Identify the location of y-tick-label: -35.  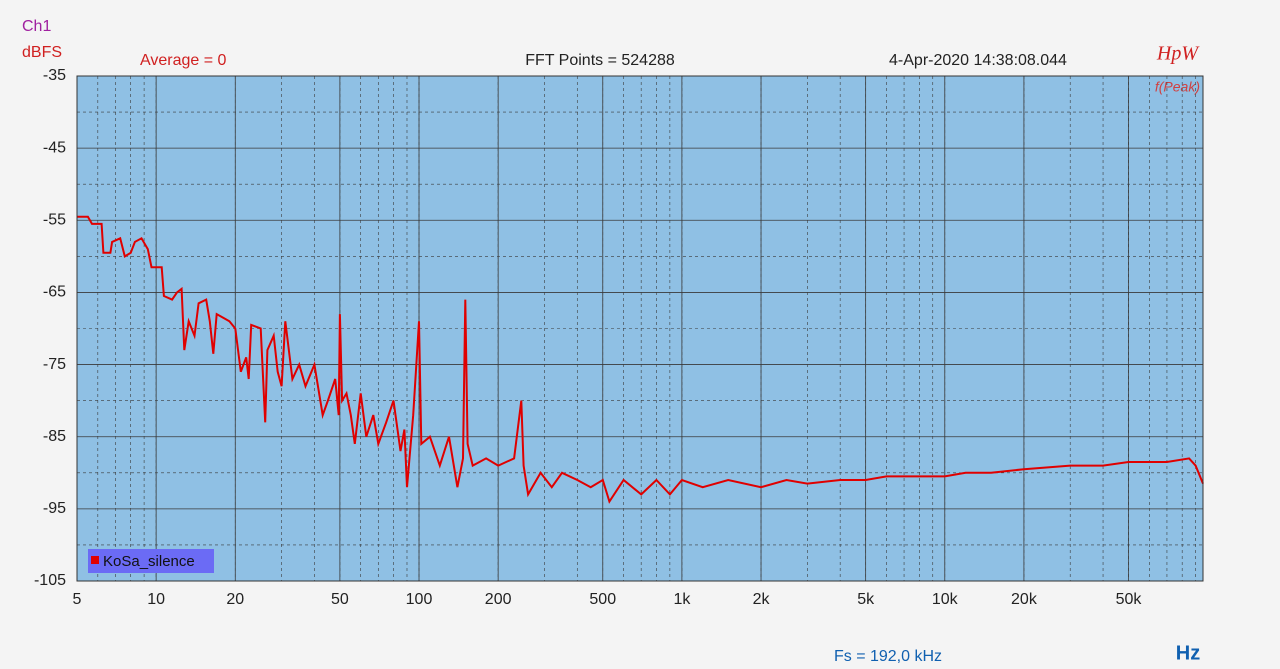
(54, 75).